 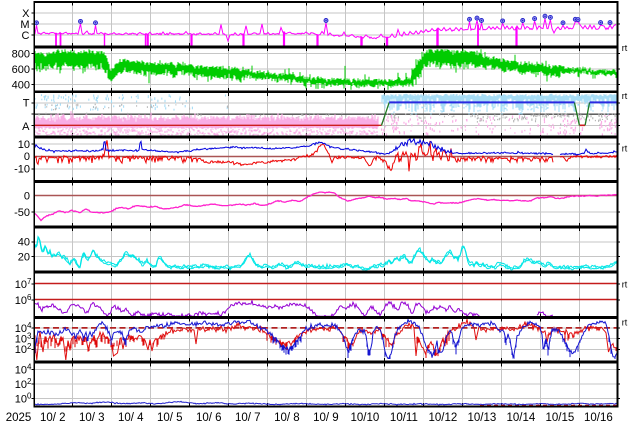 What do you see at coordinates (26, 14) in the screenshot?
I see `svg-text: X` at bounding box center [26, 14].